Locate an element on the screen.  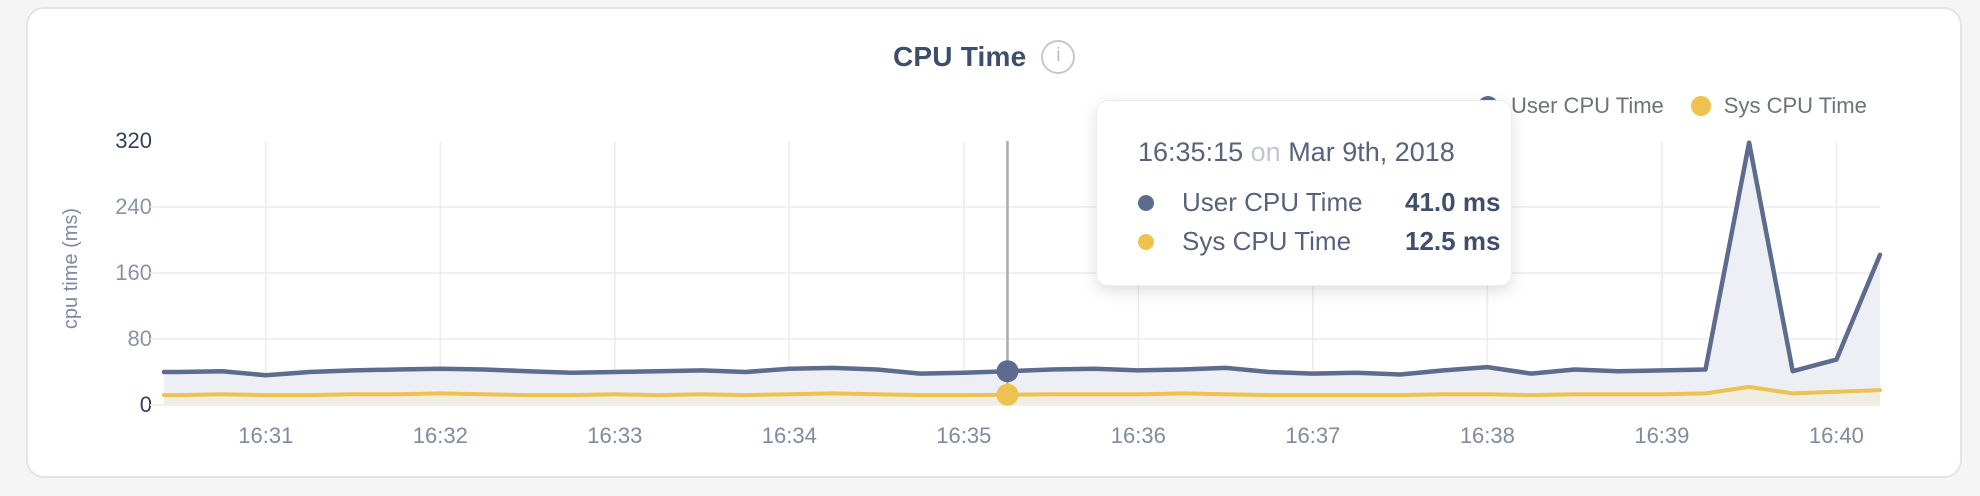
tooltip-date: Mar 9th, 2018 is located at coordinates (1371, 152).